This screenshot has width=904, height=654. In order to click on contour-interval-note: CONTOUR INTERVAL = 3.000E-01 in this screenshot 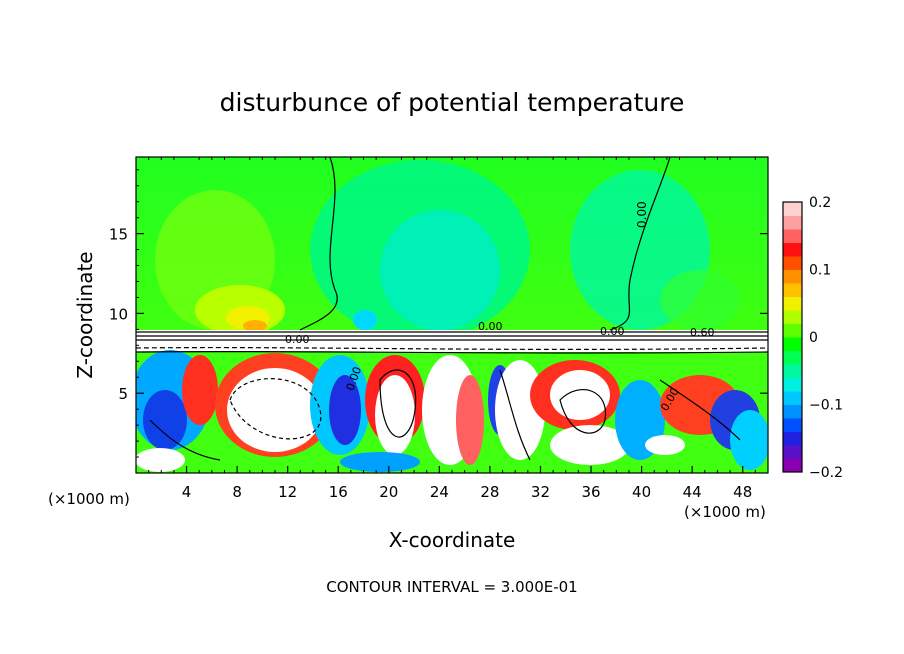, I will do `click(451, 587)`.